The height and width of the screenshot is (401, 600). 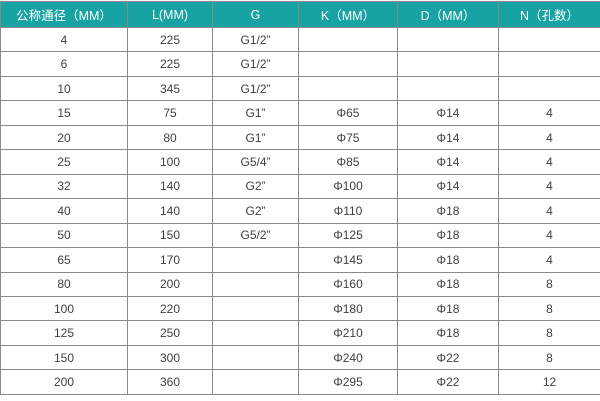 I want to click on column-header: L(MM), so click(x=170, y=15).